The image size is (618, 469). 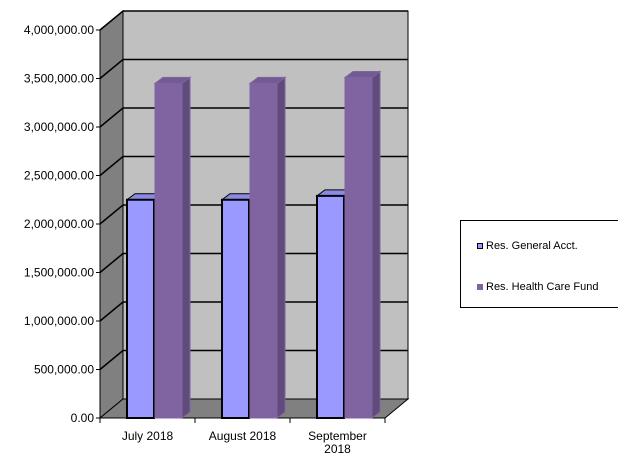 What do you see at coordinates (59, 224) in the screenshot?
I see `y-tick-label: 2,000,000.00` at bounding box center [59, 224].